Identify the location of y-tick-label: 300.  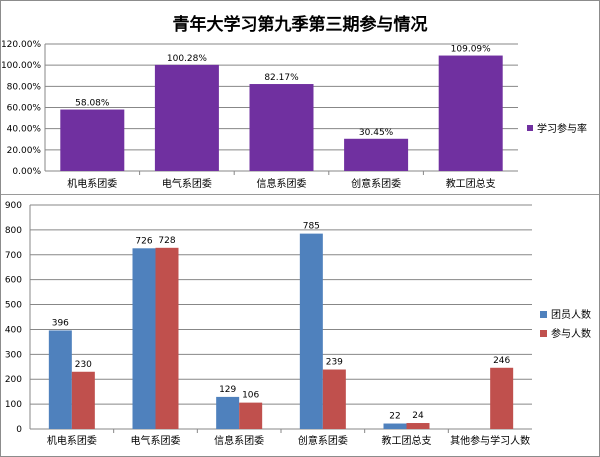
(13, 355).